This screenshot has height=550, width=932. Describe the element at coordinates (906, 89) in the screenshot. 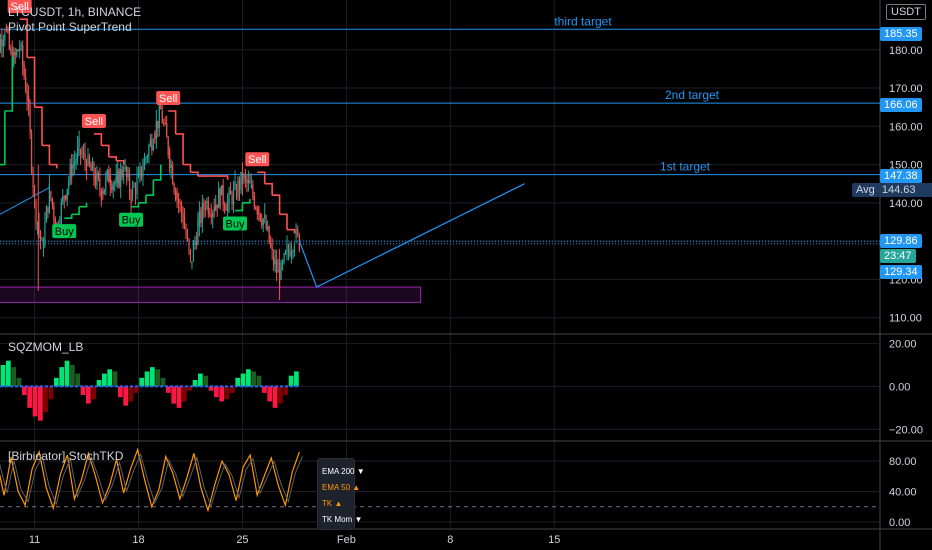

I see `price-axis-tick: 170.00` at that location.